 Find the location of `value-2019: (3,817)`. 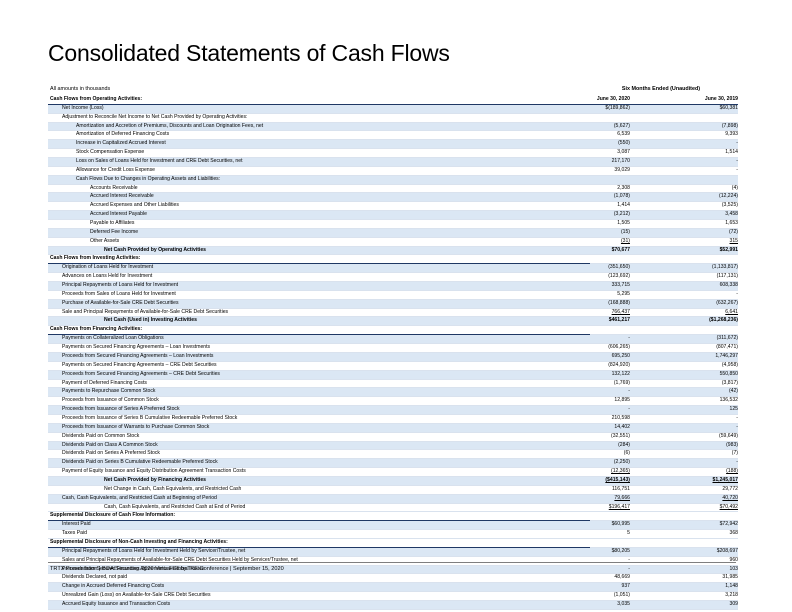

value-2019: (3,817) is located at coordinates (729, 382).